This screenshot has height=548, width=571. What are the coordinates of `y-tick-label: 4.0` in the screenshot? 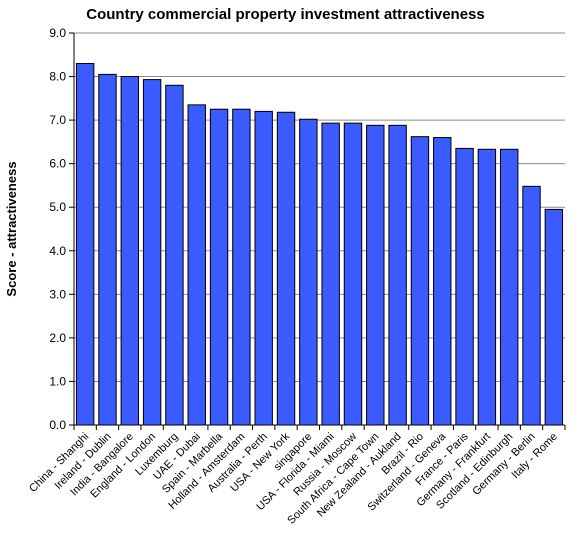 It's located at (57, 251).